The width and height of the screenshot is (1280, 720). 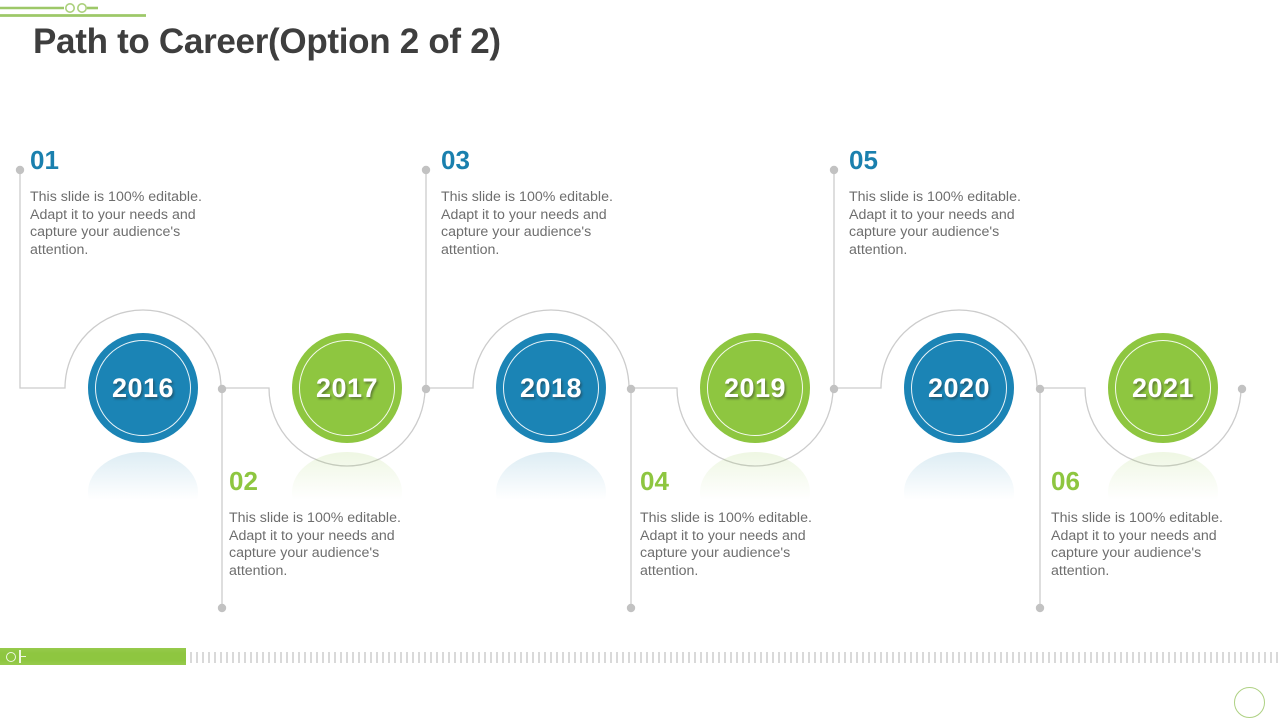 I want to click on step-number: 03, so click(x=455, y=160).